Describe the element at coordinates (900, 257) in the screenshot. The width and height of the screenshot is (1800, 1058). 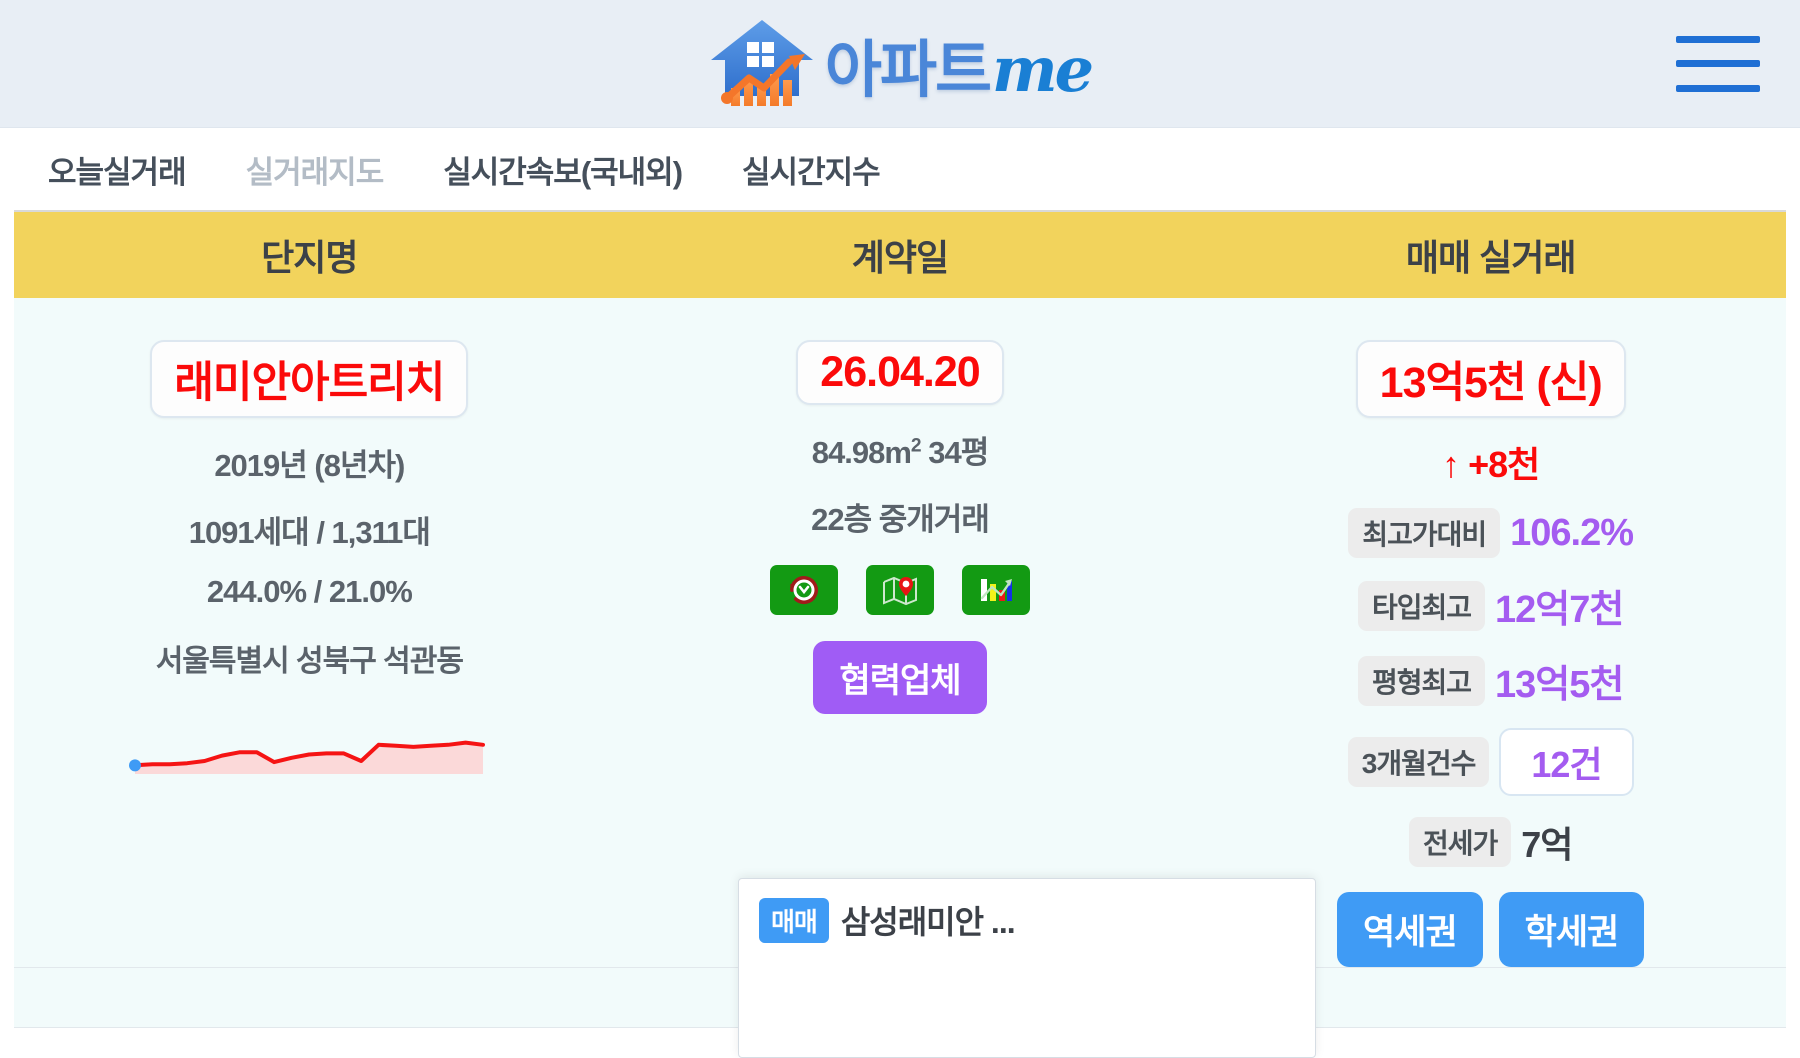
I see `column-header-contract-date: 계약일` at that location.